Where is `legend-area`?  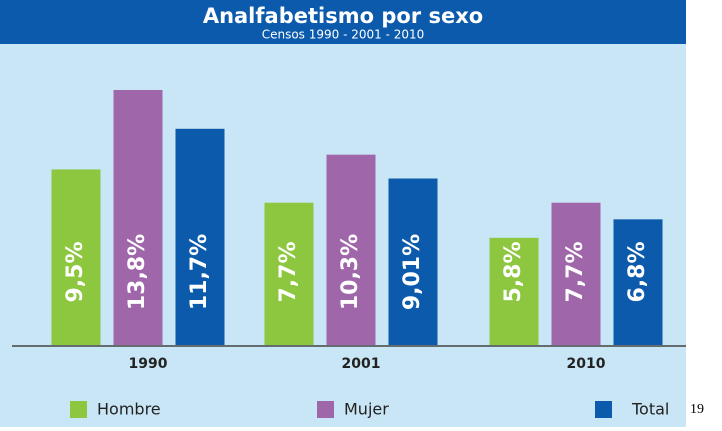
legend-area is located at coordinates (343, 399).